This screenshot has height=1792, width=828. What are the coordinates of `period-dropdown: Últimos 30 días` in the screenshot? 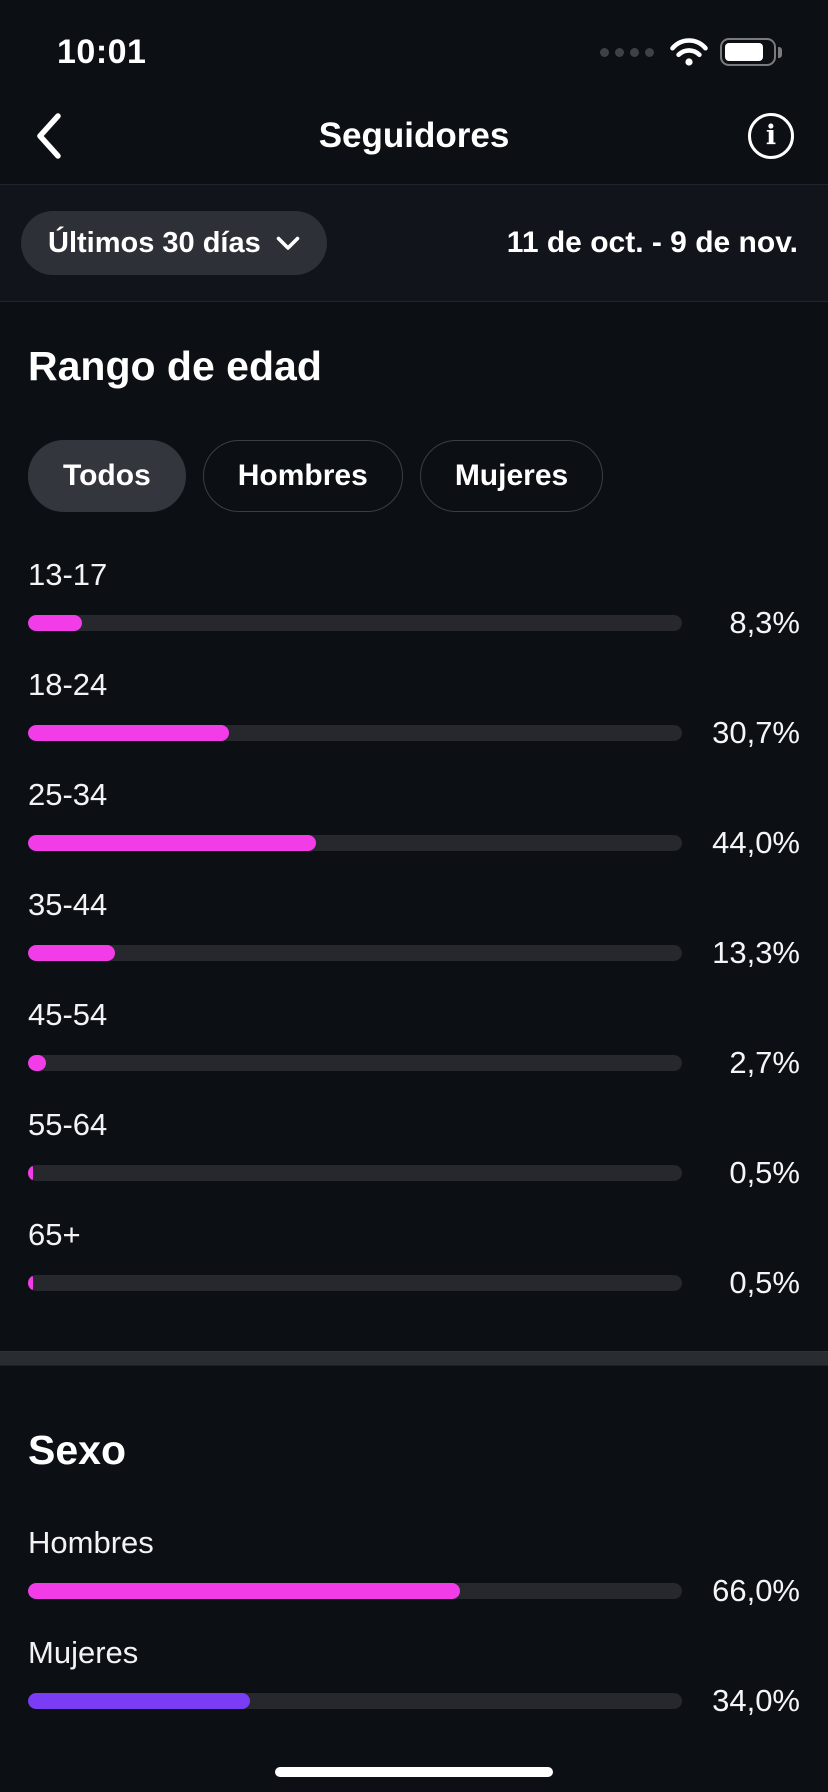 It's located at (174, 243).